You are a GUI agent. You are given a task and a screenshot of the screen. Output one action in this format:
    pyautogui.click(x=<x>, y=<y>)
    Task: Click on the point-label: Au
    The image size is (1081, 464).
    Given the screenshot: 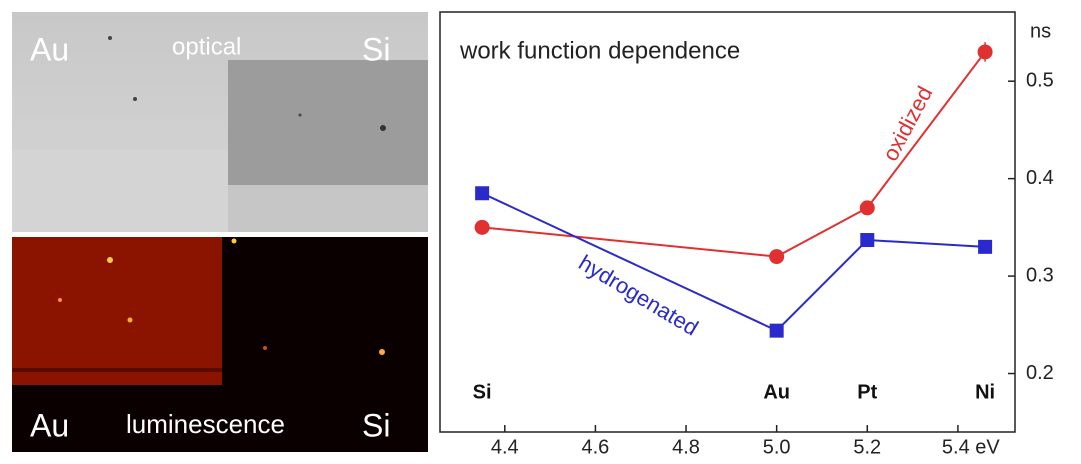 What is the action you would take?
    pyautogui.click(x=776, y=392)
    